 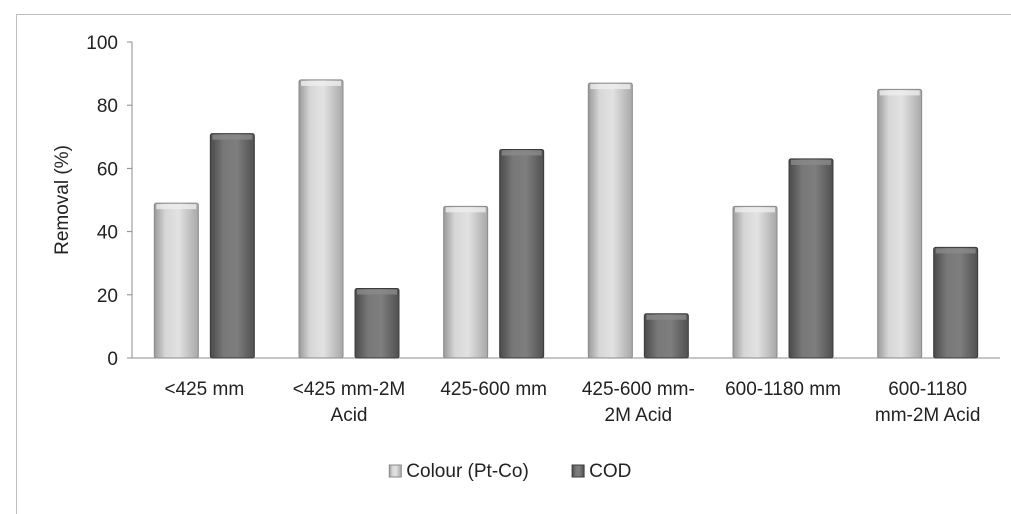 I want to click on x-tick-label: 425-600 mm, so click(x=493, y=389).